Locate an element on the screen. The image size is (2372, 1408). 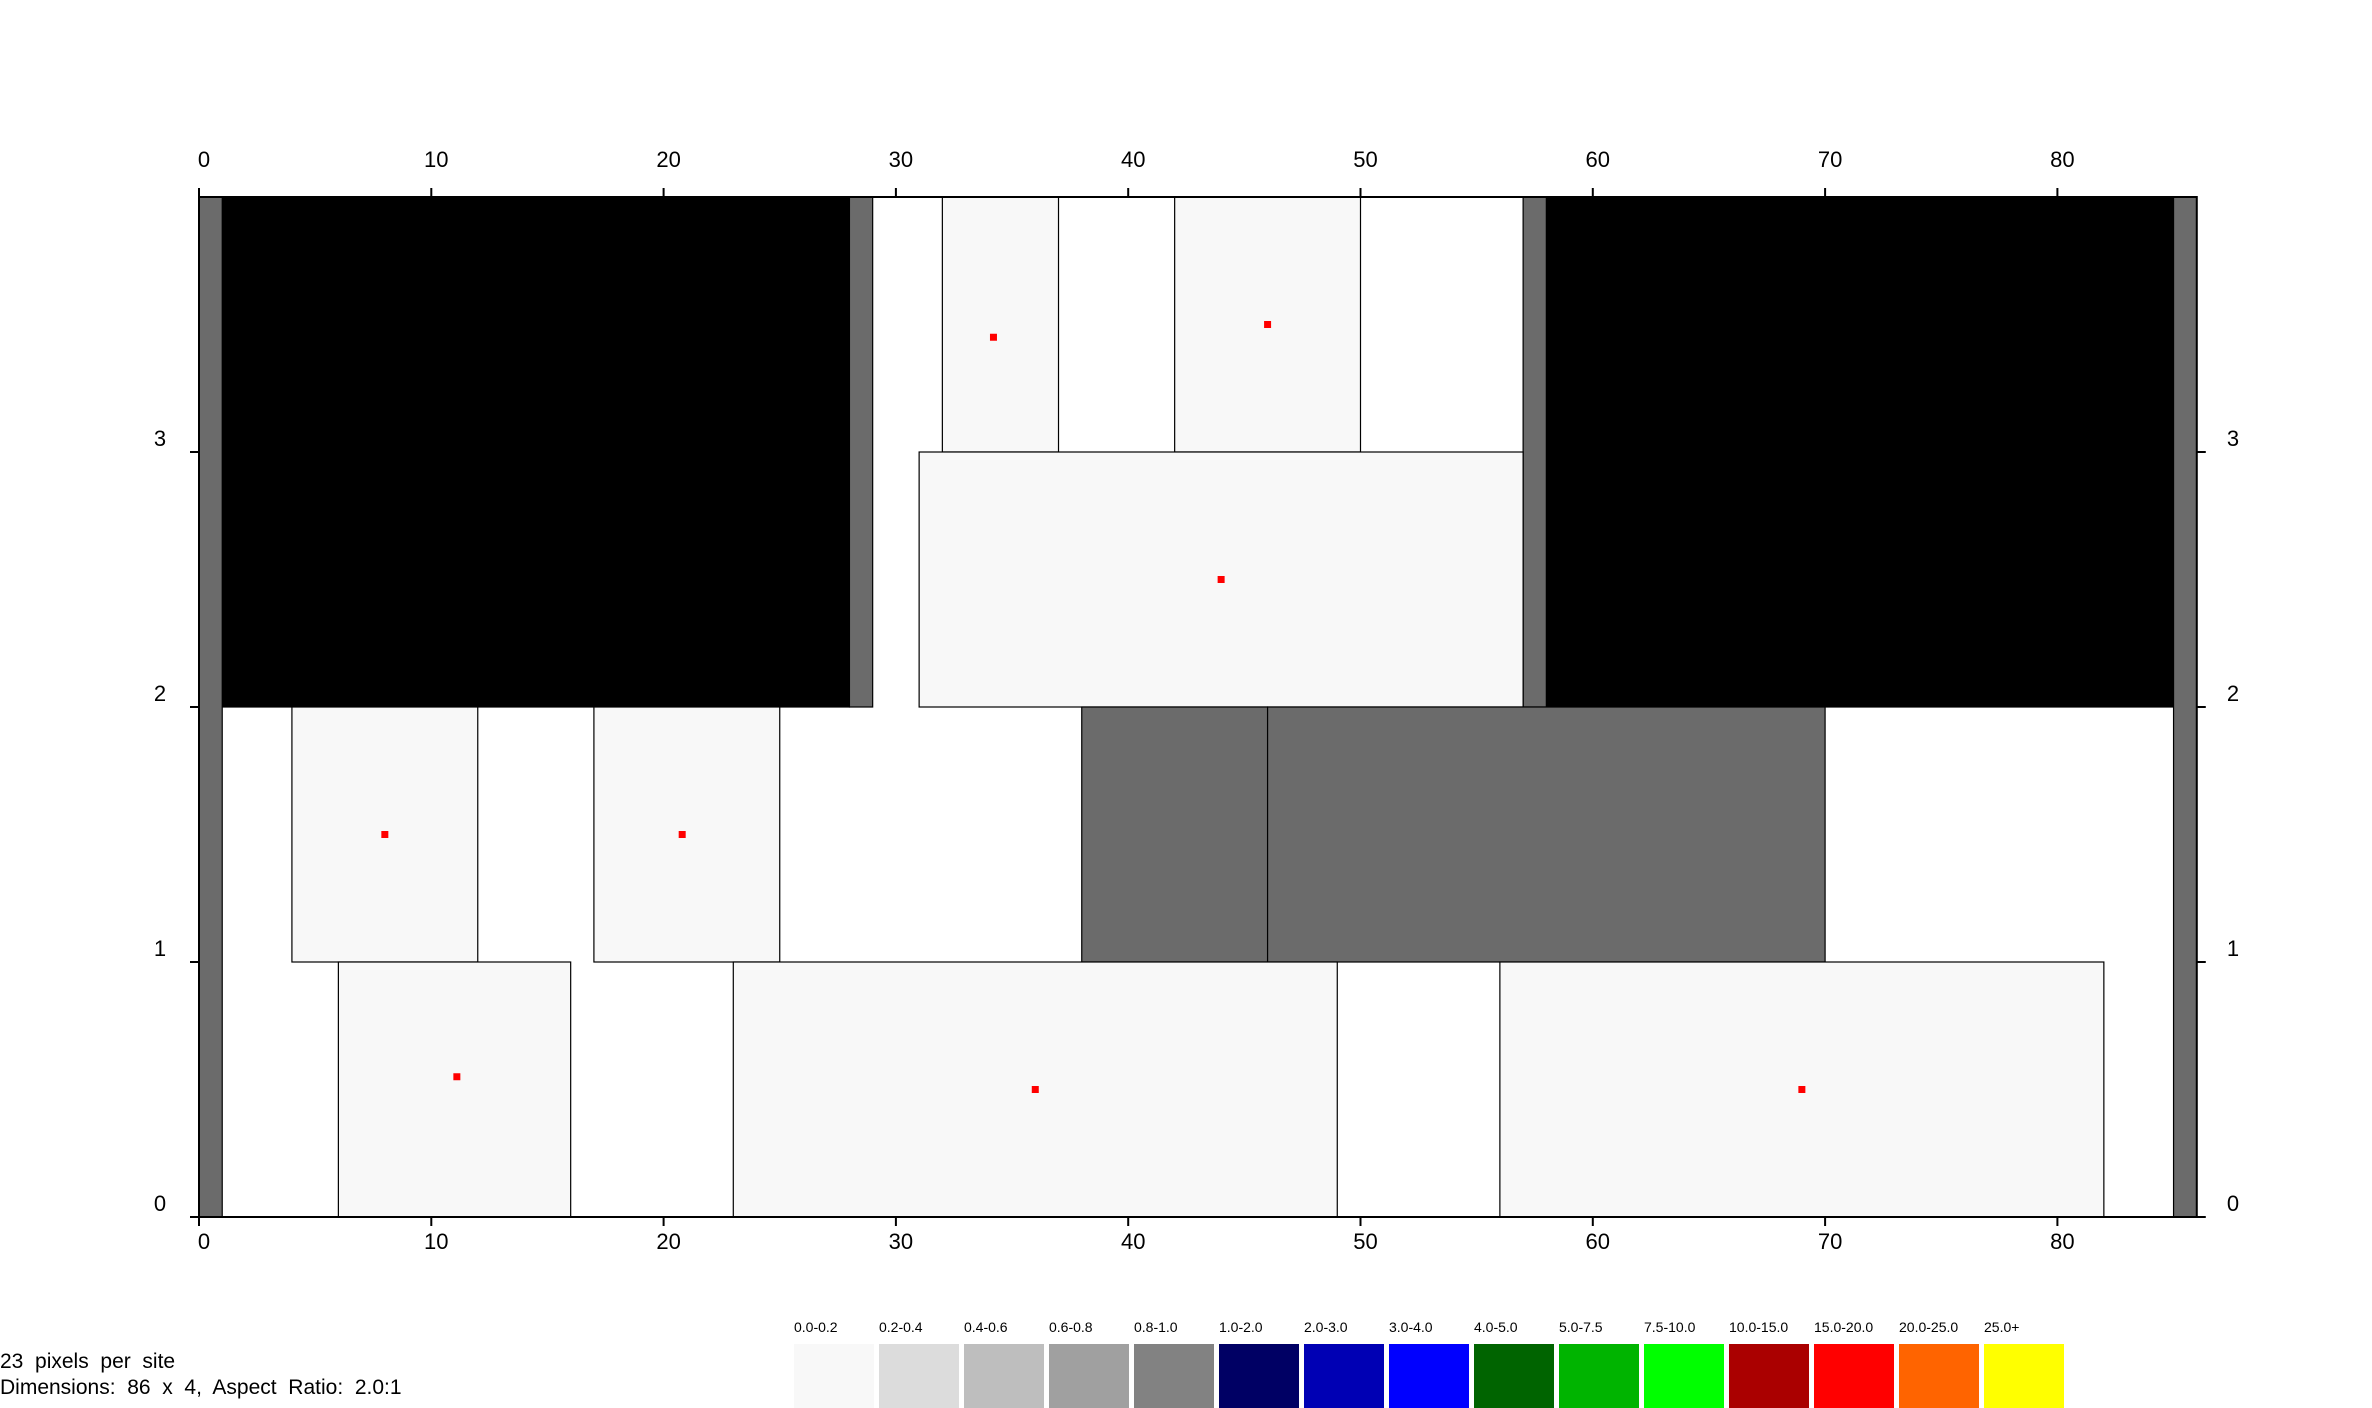
legend-label: 25.0+ is located at coordinates (2002, 1327).